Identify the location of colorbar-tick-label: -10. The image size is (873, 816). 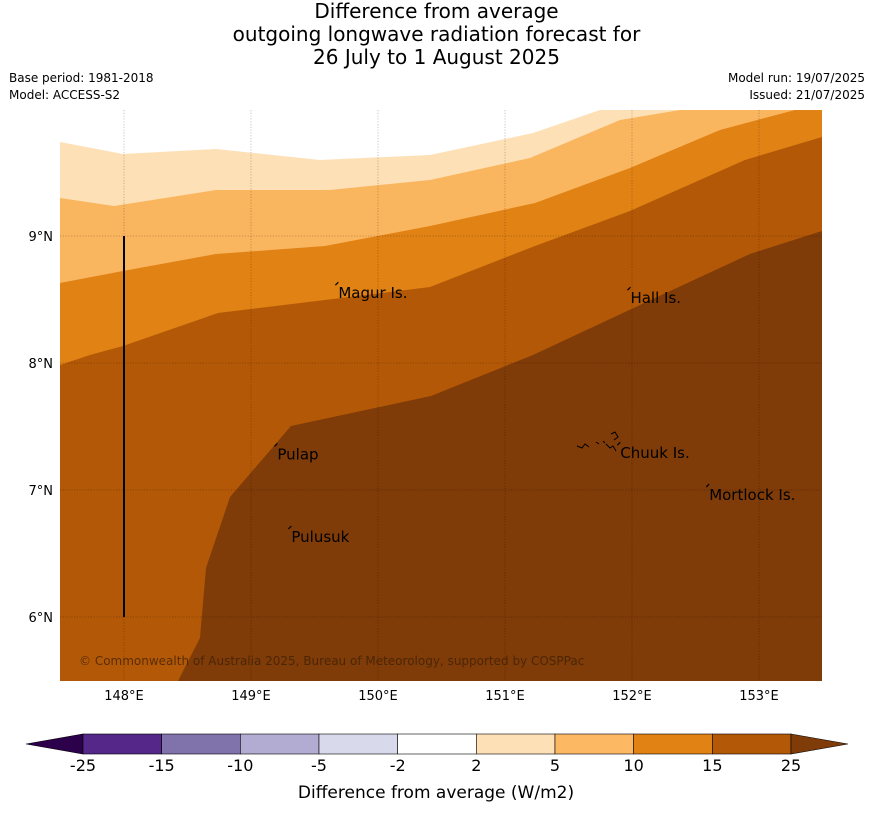
(240, 765).